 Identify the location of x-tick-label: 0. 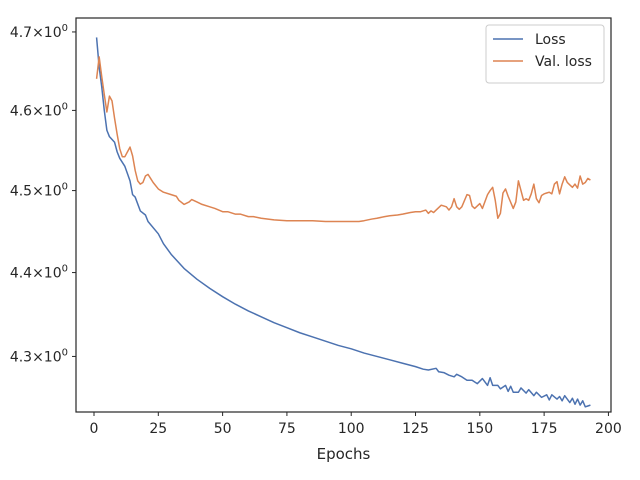
(94, 429).